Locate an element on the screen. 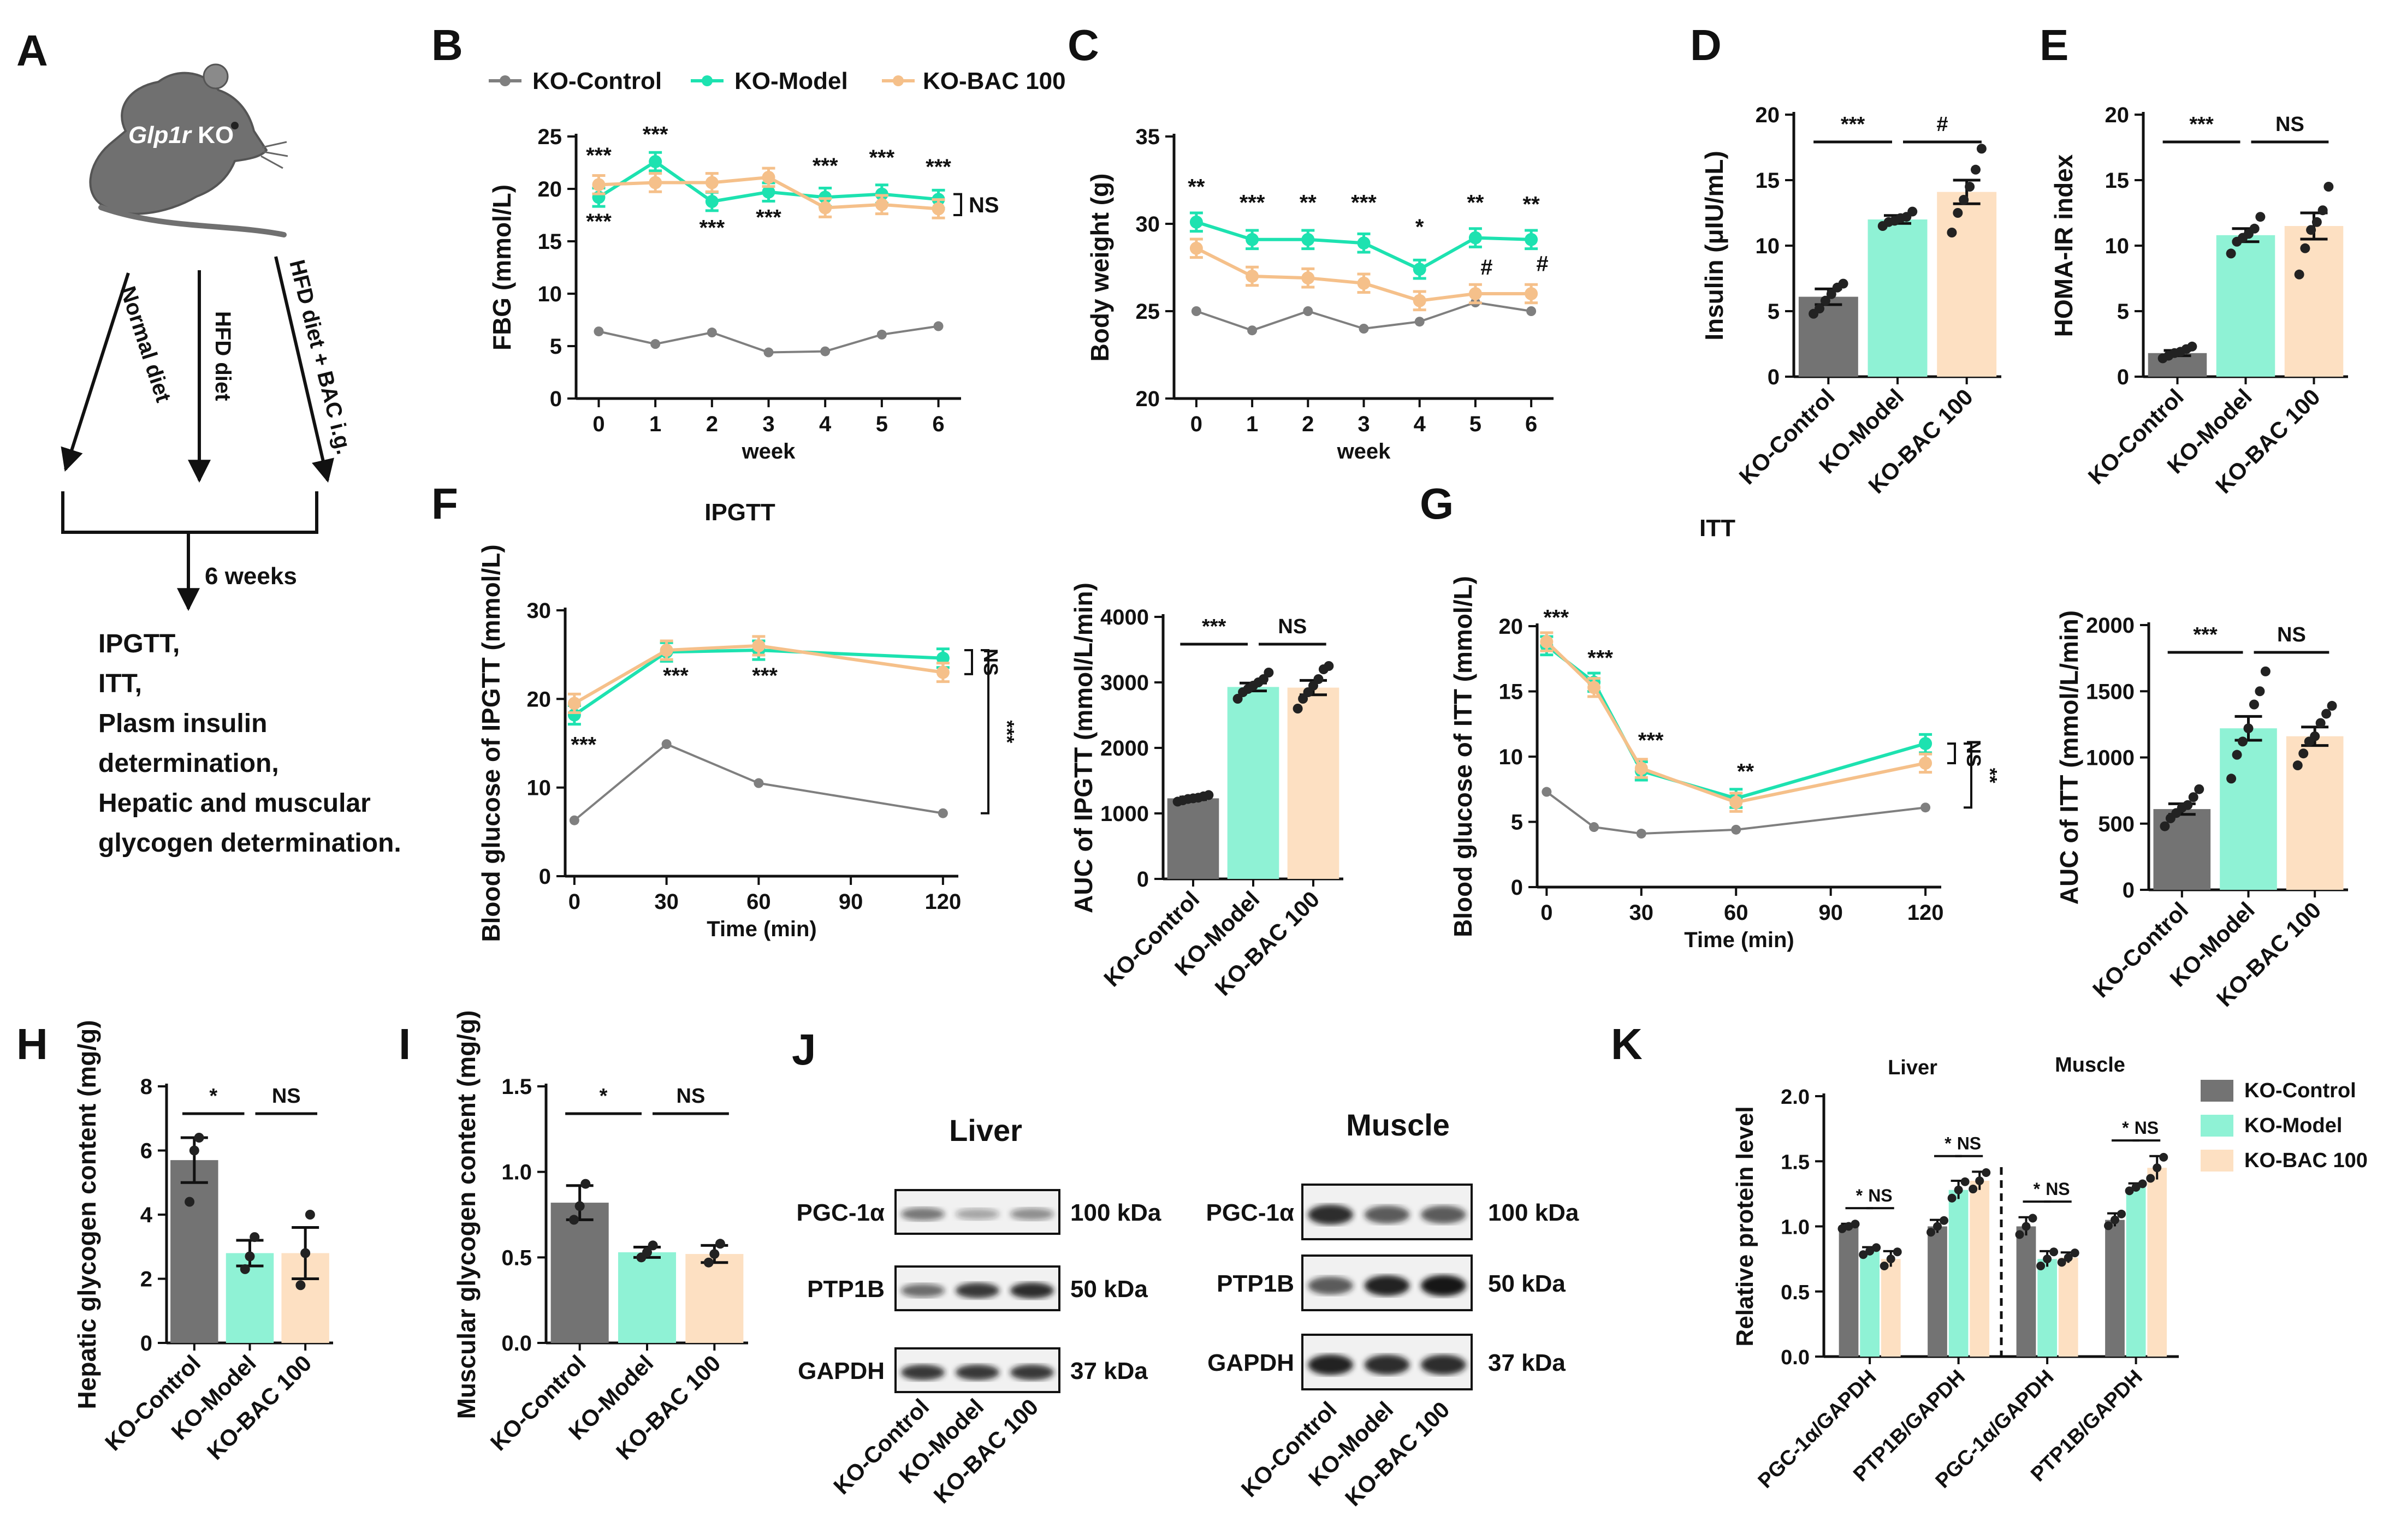 The height and width of the screenshot is (1540, 2383). blot-protein-label: GAPDH is located at coordinates (1251, 1362).